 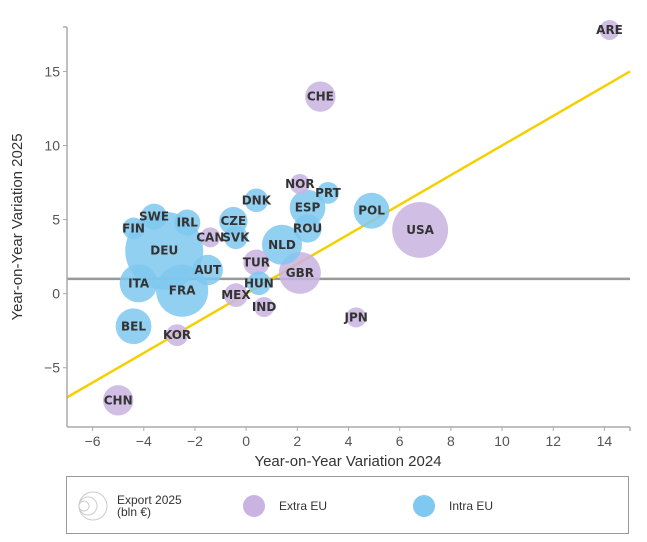 I want to click on bubble-label-prt: PRT, so click(x=328, y=193).